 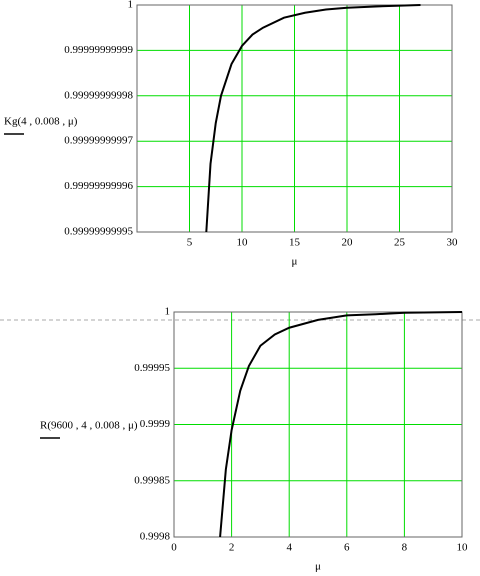 What do you see at coordinates (98, 50) in the screenshot?
I see `y-tick-label: 0.99999999999` at bounding box center [98, 50].